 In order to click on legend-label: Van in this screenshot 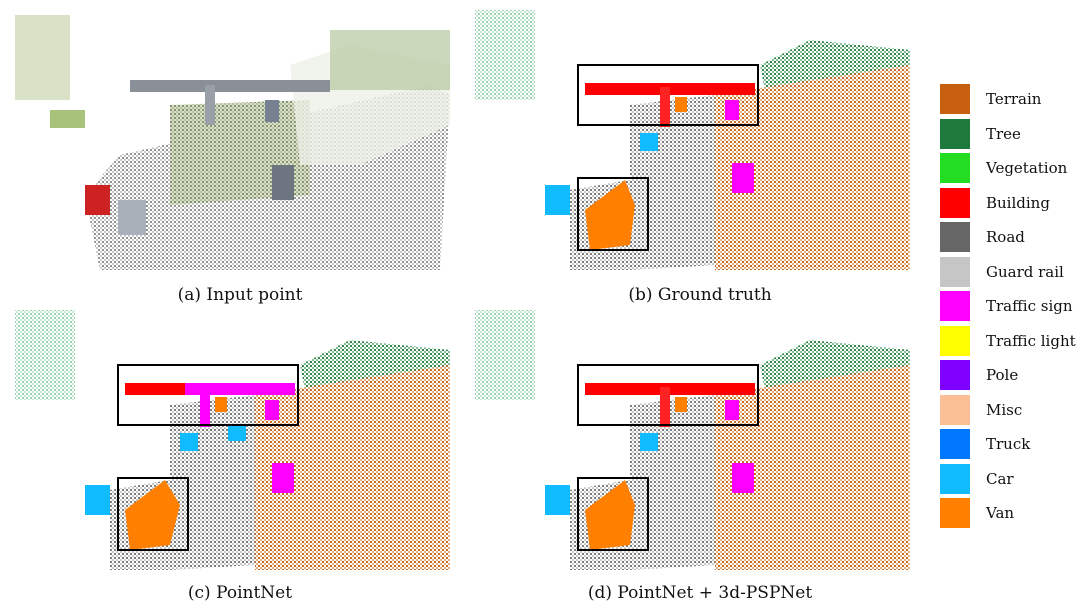, I will do `click(1000, 513)`.